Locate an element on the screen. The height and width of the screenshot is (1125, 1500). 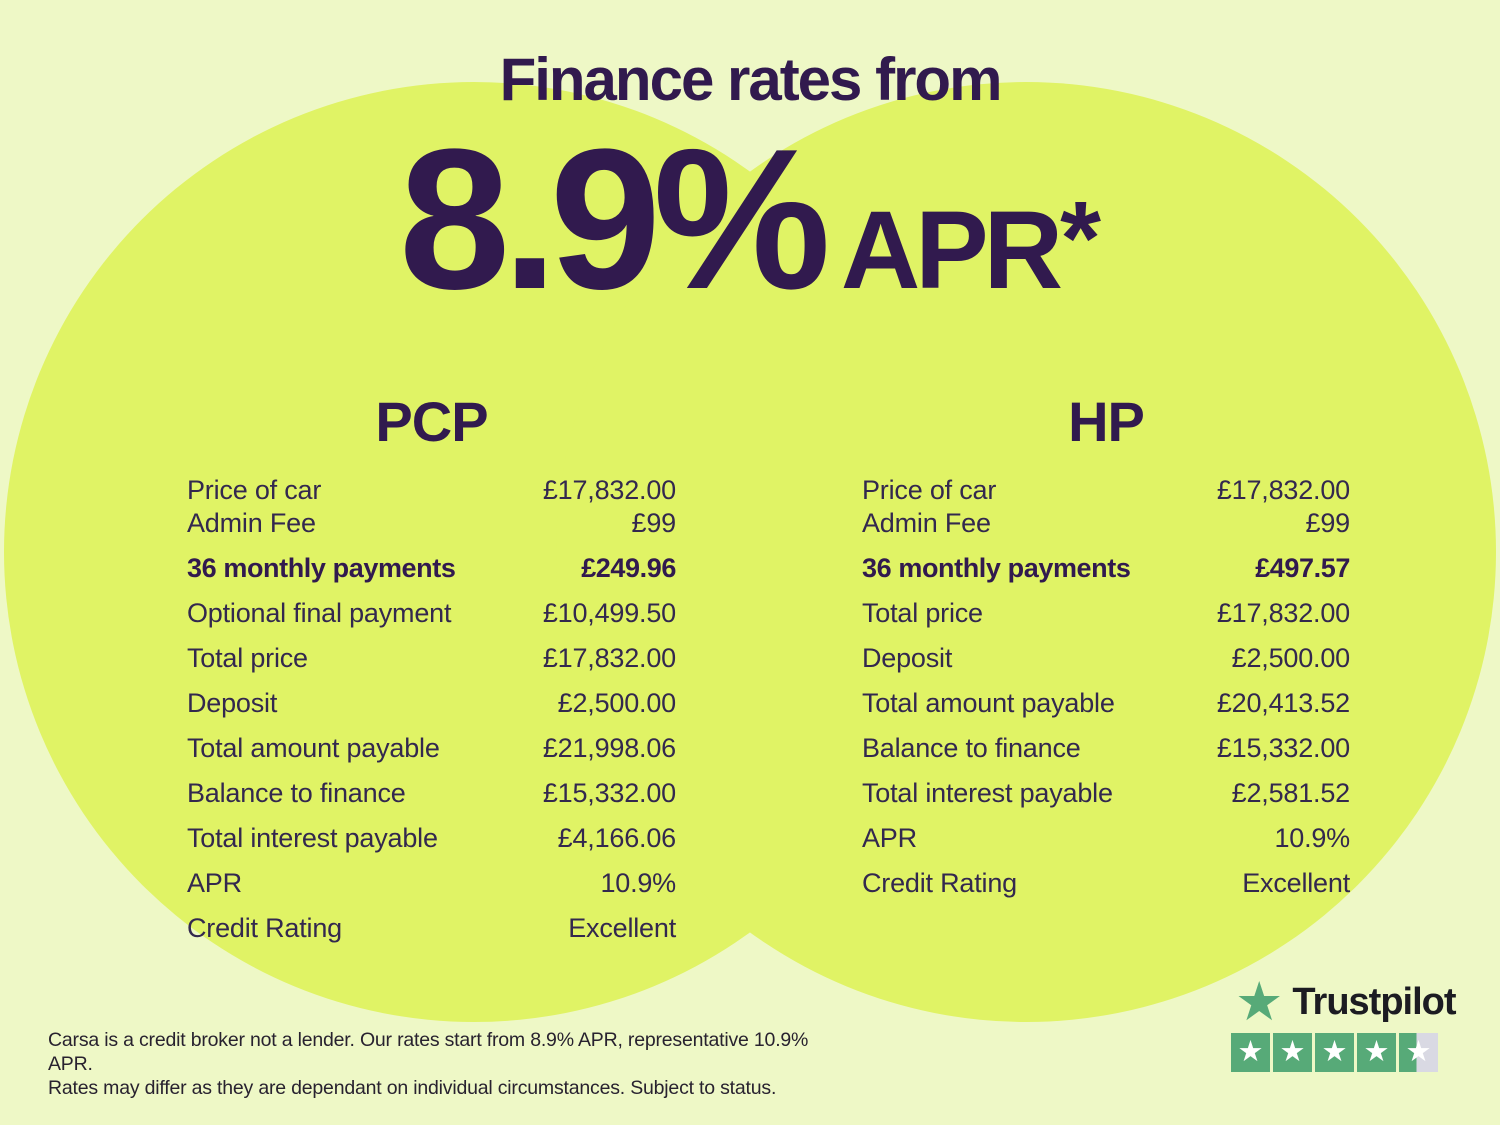
row-value: £10,499.50 is located at coordinates (609, 613).